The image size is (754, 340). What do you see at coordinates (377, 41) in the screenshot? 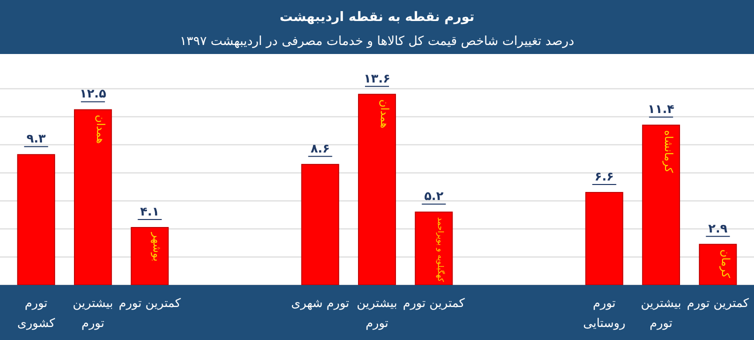
I see `chart-subtitle: درصد تغییرات شاخص قیمت کل کالاها و خدمات مصرفی در اردیبهشت ۱۳۹۷` at bounding box center [377, 41].